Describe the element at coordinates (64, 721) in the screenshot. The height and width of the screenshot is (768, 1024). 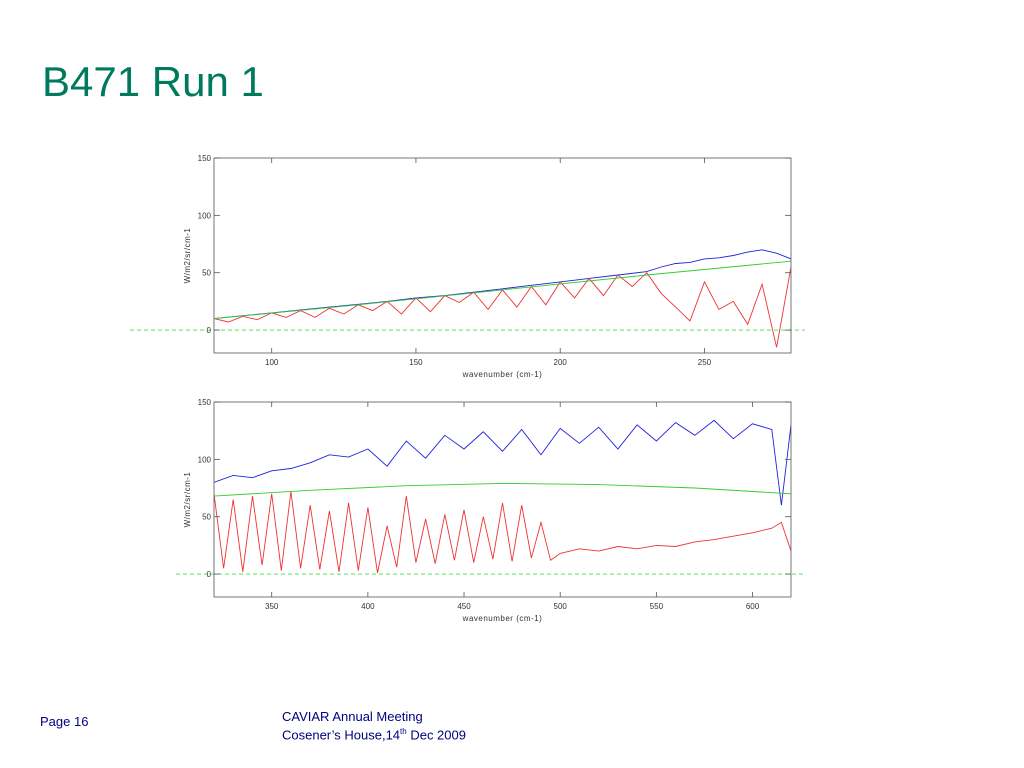
I see `footer-page-number: Page 16` at that location.